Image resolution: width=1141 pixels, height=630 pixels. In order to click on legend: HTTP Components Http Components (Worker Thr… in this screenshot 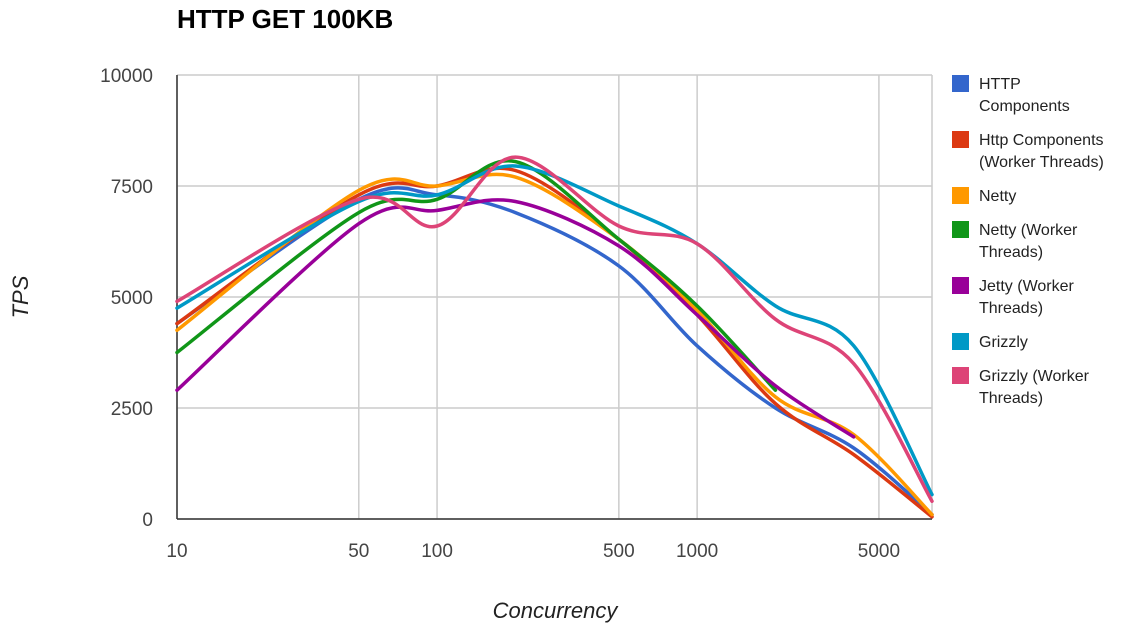, I will do `click(1028, 241)`.